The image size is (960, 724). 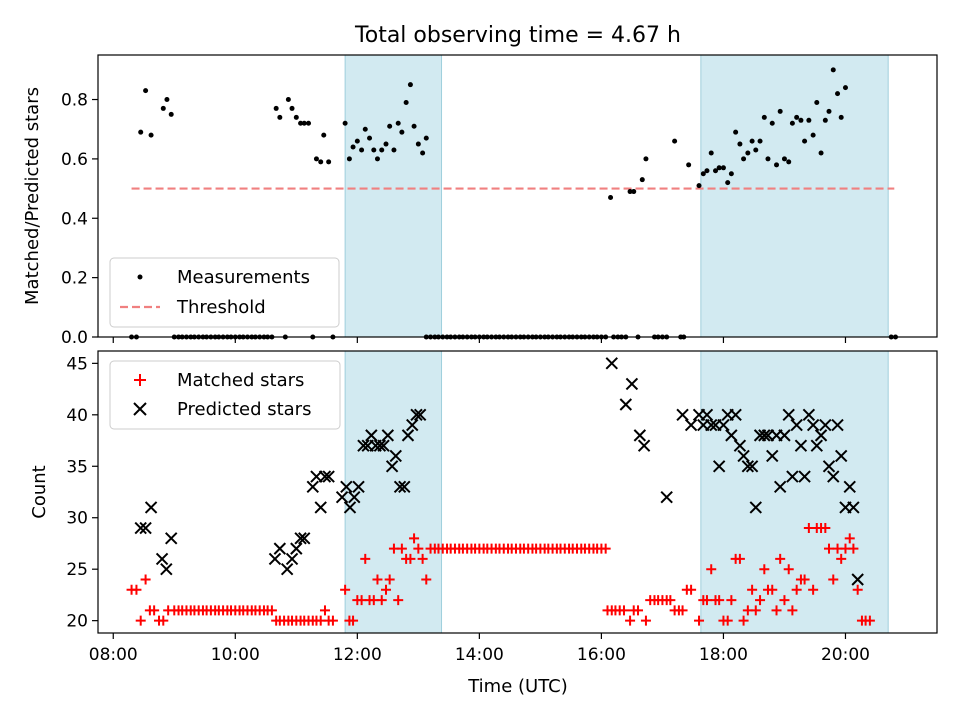 What do you see at coordinates (517, 686) in the screenshot?
I see `x-axis-label: Time (UTC)` at bounding box center [517, 686].